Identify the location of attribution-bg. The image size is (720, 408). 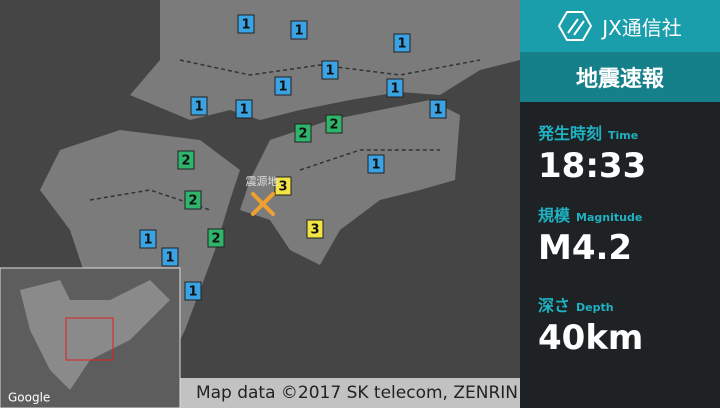
(350, 393).